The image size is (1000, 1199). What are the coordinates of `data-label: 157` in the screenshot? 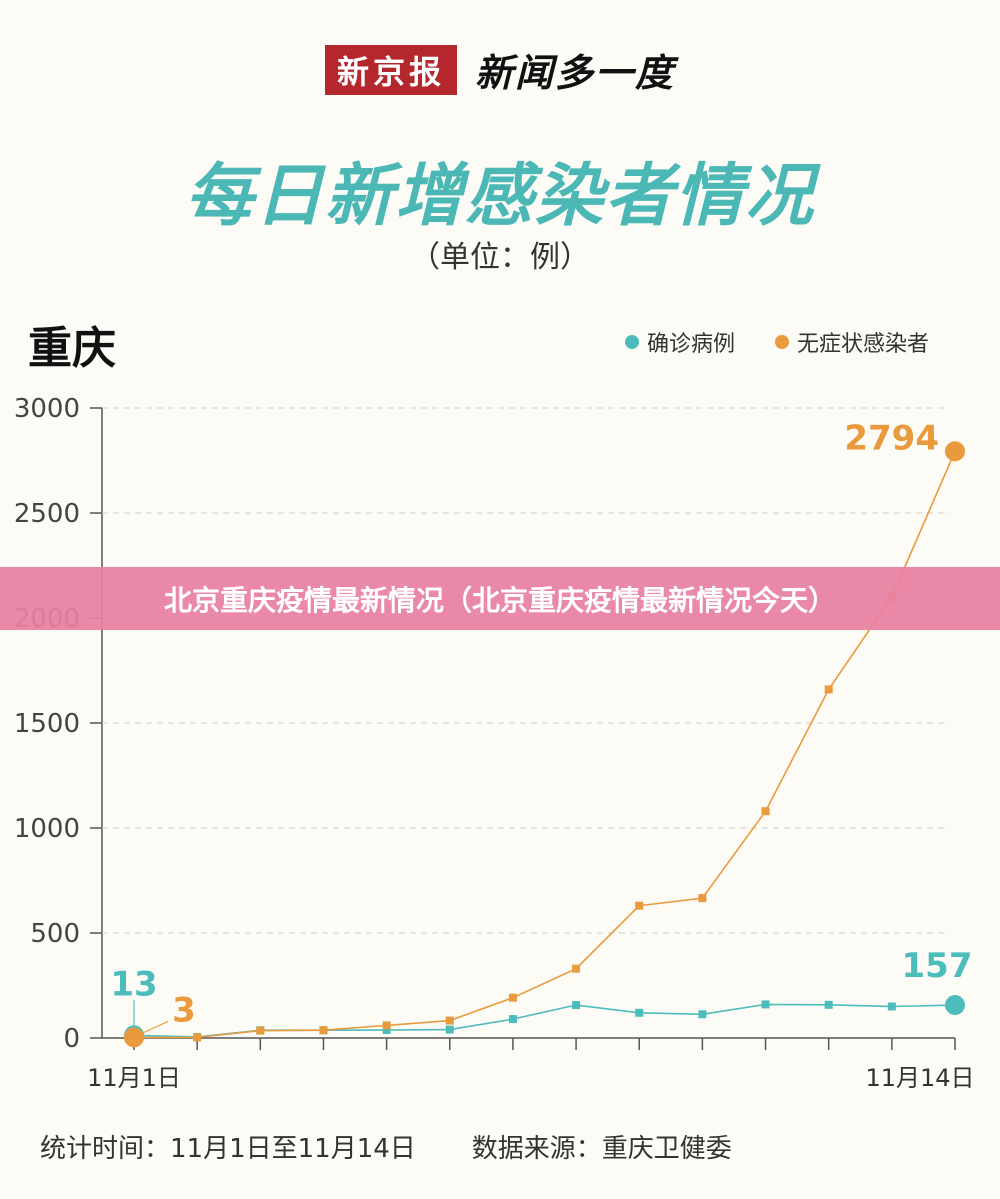 It's located at (937, 966).